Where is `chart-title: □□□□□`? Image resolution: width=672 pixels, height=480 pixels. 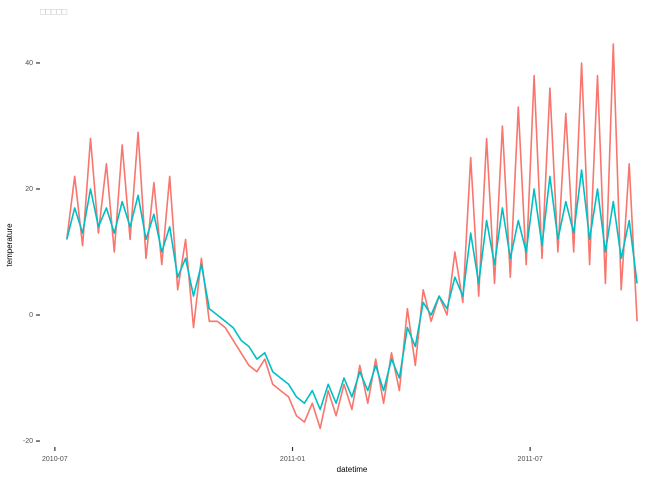
chart-title: □□□□□ is located at coordinates (54, 11).